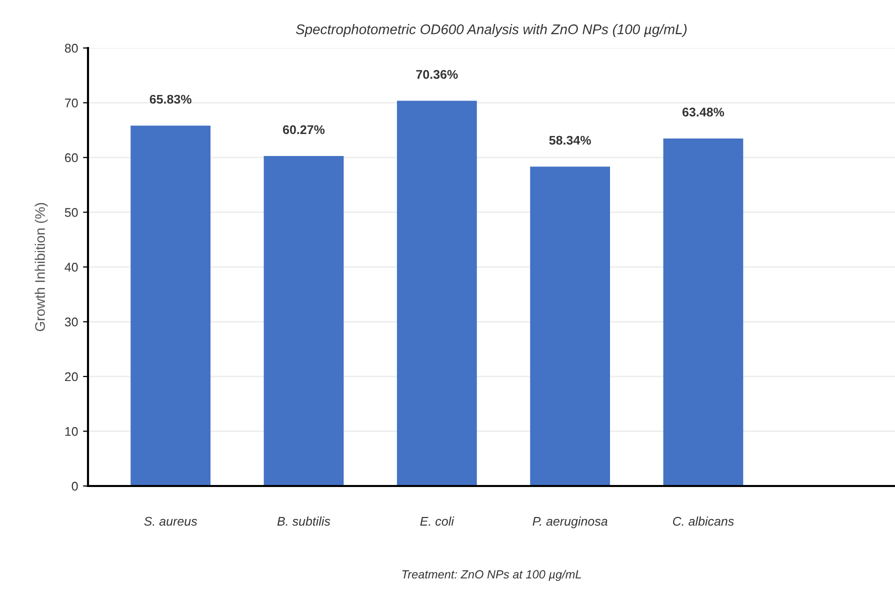 The height and width of the screenshot is (590, 895). What do you see at coordinates (71, 157) in the screenshot?
I see `y-tick-label: 60` at bounding box center [71, 157].